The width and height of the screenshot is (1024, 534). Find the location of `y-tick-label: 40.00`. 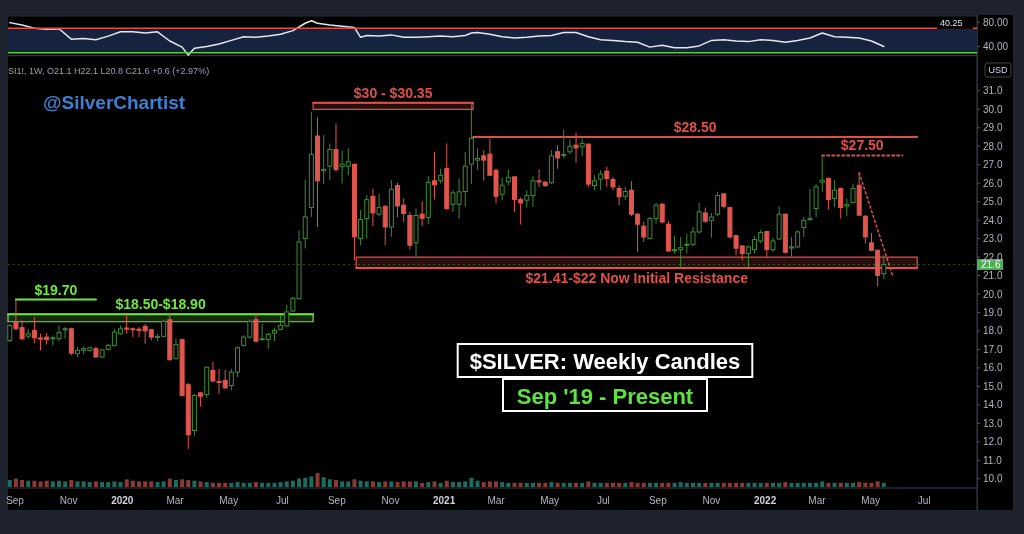

y-tick-label: 40.00 is located at coordinates (996, 47).